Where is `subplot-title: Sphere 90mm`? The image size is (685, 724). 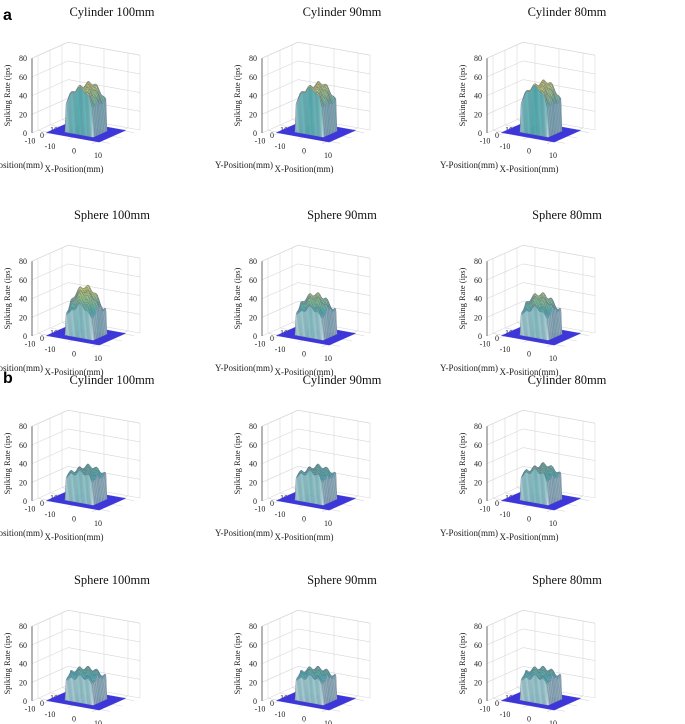
subplot-title: Sphere 90mm is located at coordinates (342, 215).